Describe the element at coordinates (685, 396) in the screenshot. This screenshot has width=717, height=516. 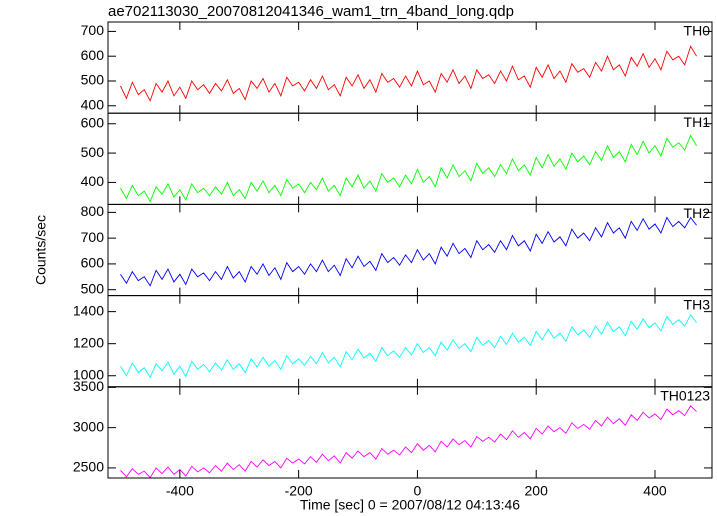
I see `panel-label: TH0123` at that location.